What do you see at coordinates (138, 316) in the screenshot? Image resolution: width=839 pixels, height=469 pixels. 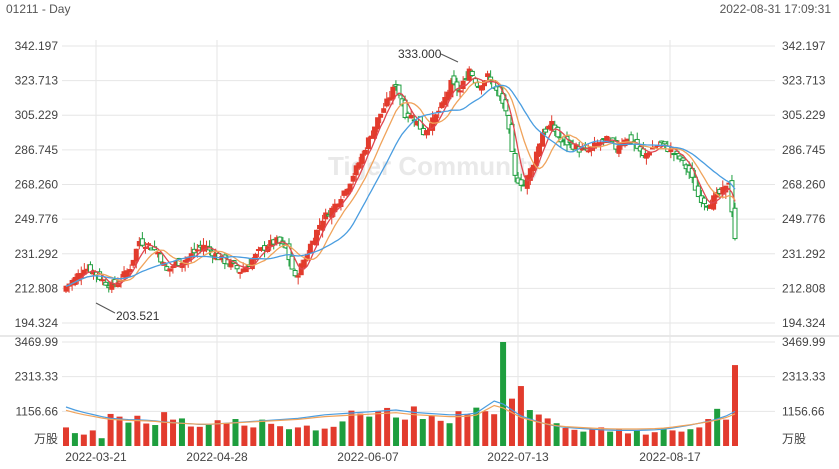 I see `low-annotation-label: 203.521` at bounding box center [138, 316].